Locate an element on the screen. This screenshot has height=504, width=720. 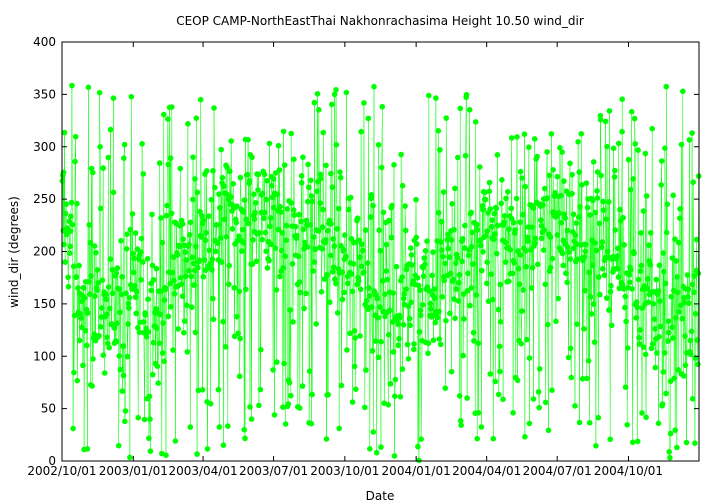
x-tick-label: 2003/10/01 is located at coordinates (344, 471).